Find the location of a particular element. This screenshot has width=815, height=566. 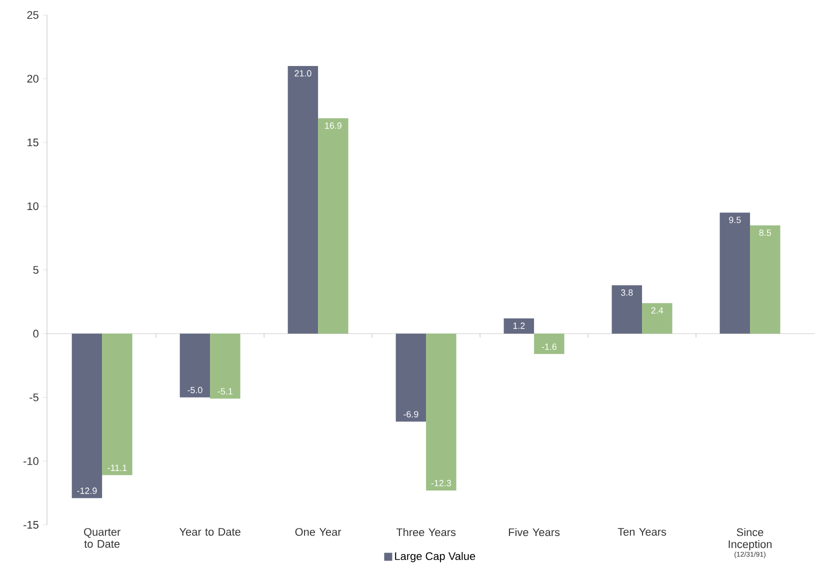

y-tick-label: 10 is located at coordinates (33, 206).